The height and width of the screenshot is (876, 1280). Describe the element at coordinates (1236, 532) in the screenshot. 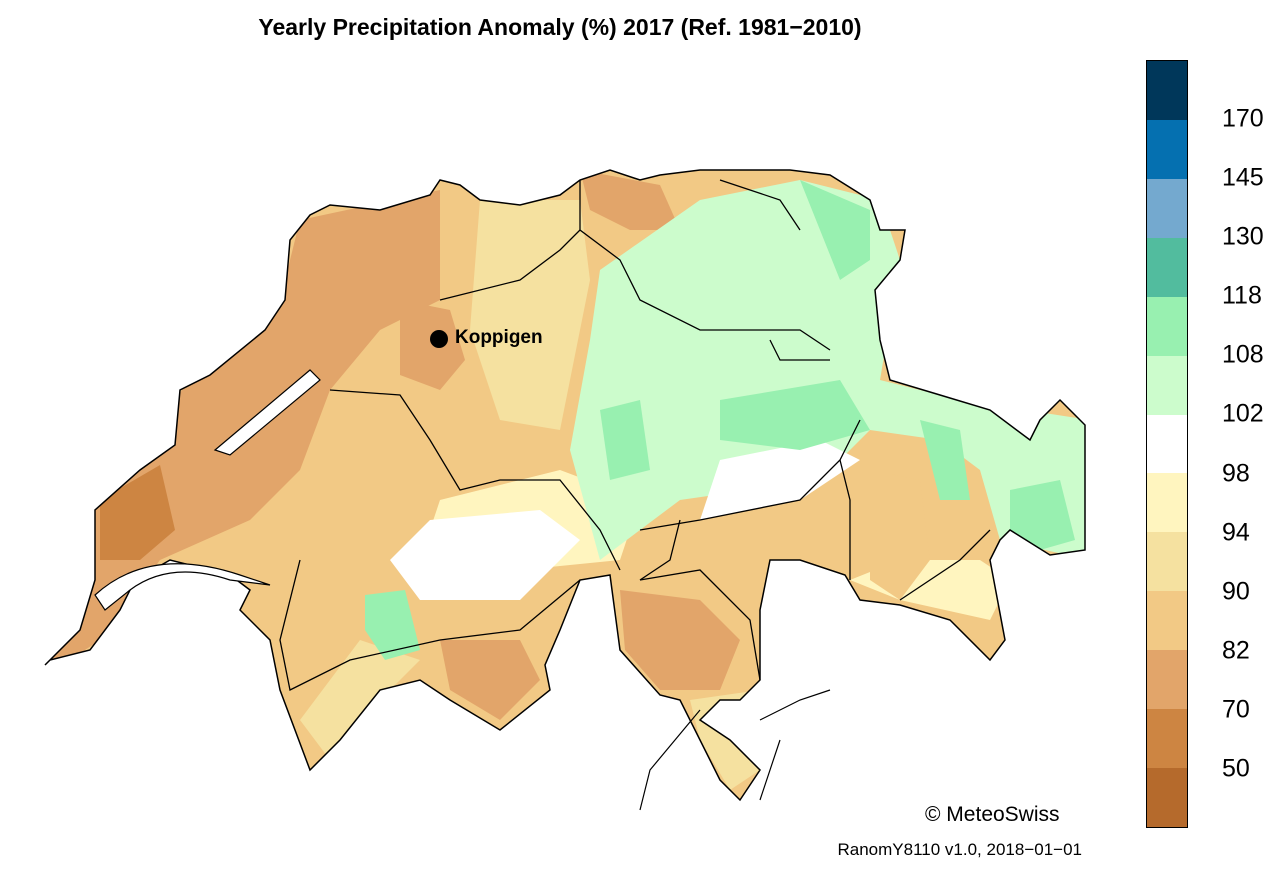

I see `colorbar-tick-label: 94` at that location.